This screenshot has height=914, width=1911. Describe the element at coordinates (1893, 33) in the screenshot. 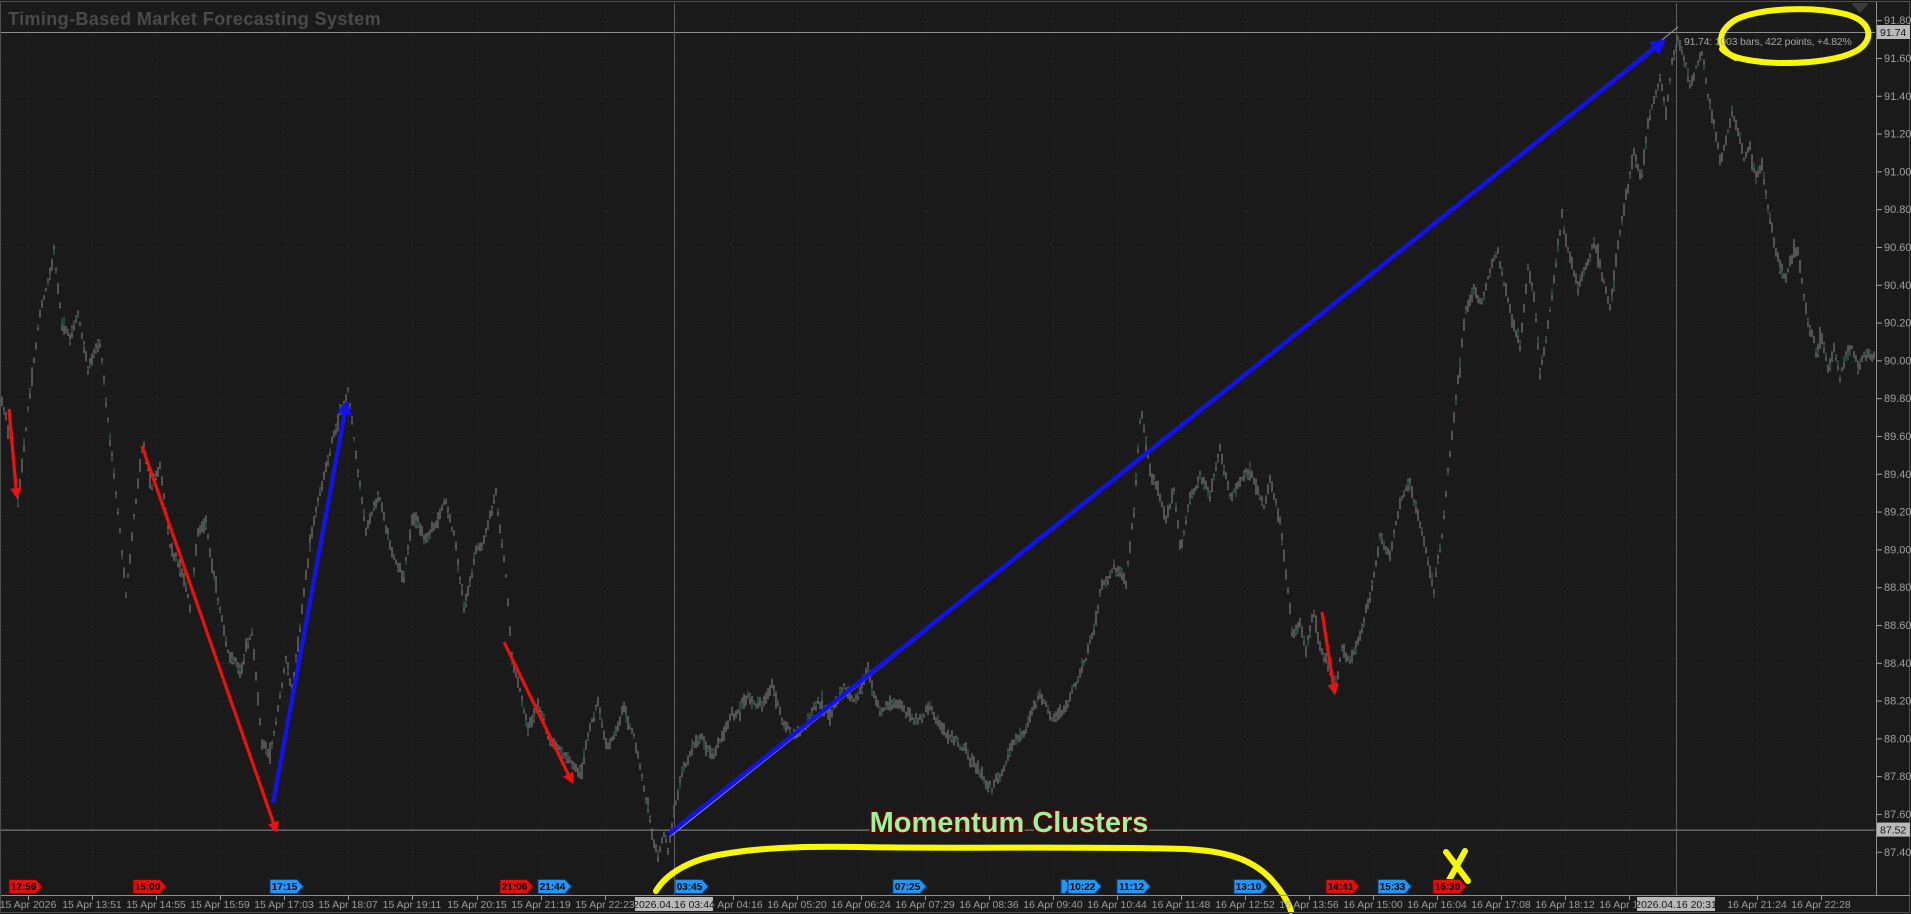

I see `current-price-label: 91.74` at that location.